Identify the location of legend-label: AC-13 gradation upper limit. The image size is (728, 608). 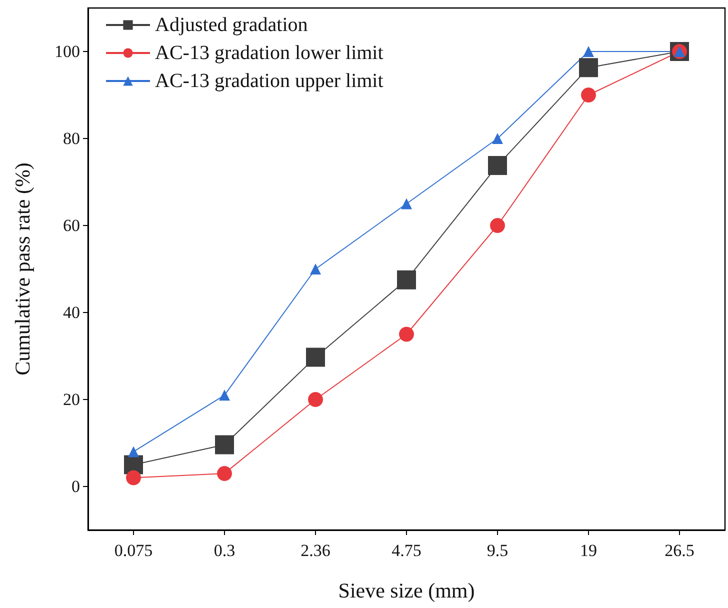
(269, 81).